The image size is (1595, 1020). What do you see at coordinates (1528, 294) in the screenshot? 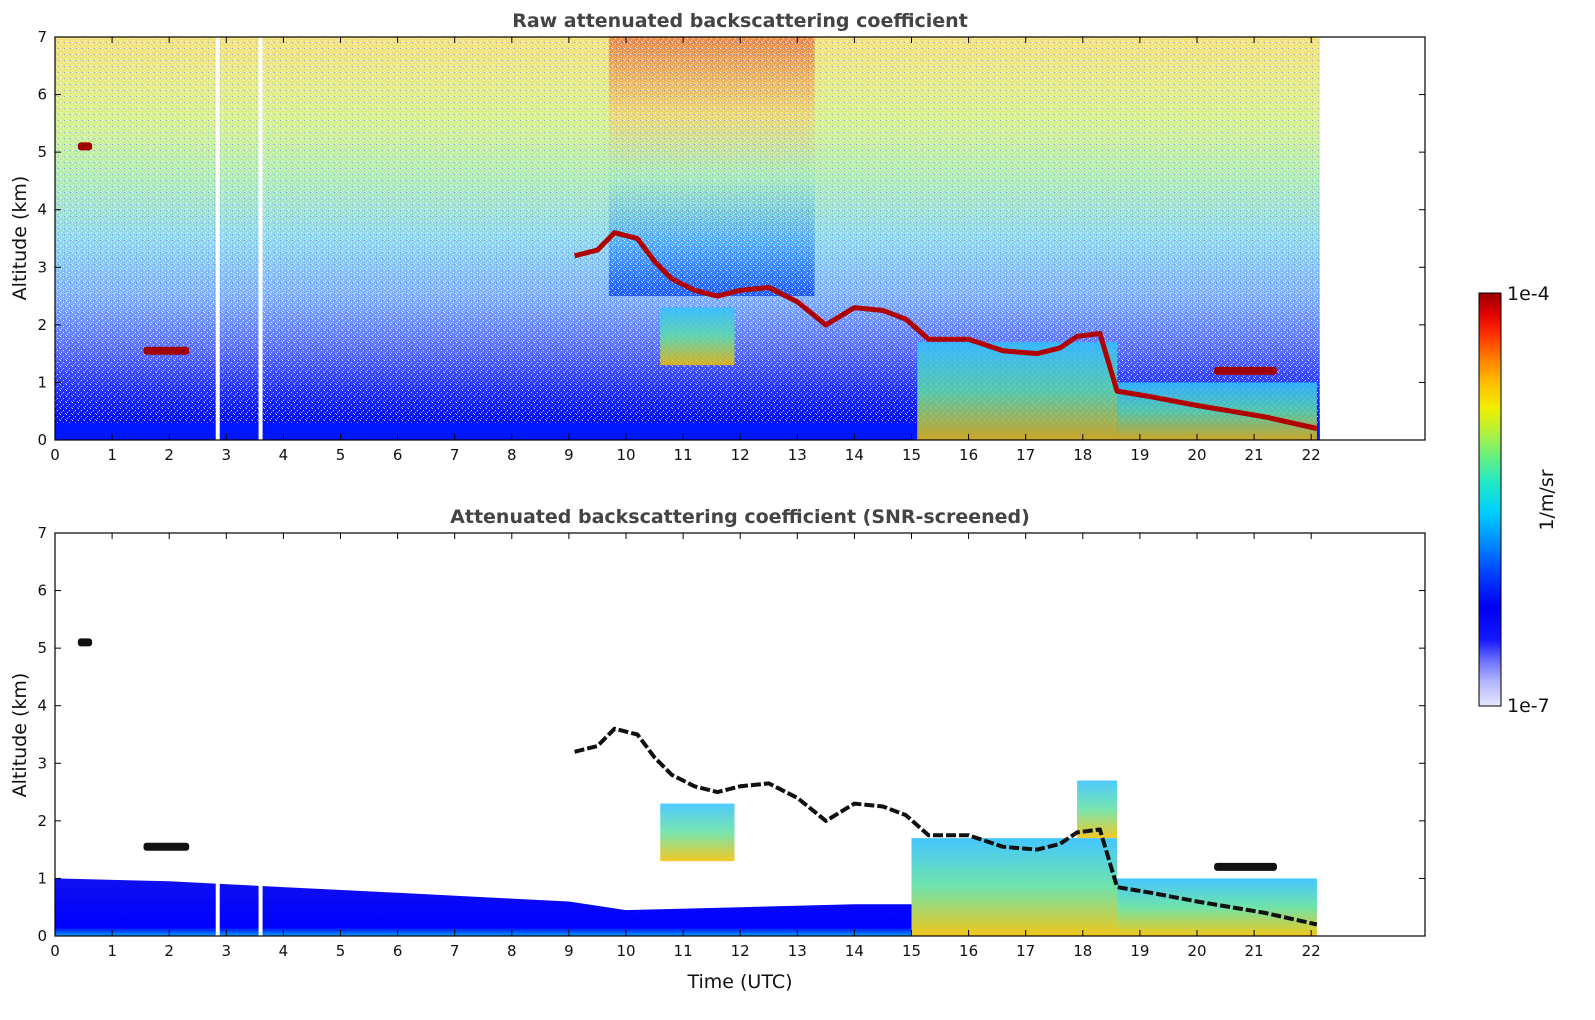
I see `colorbar-max-label: 1e-4` at bounding box center [1528, 294].